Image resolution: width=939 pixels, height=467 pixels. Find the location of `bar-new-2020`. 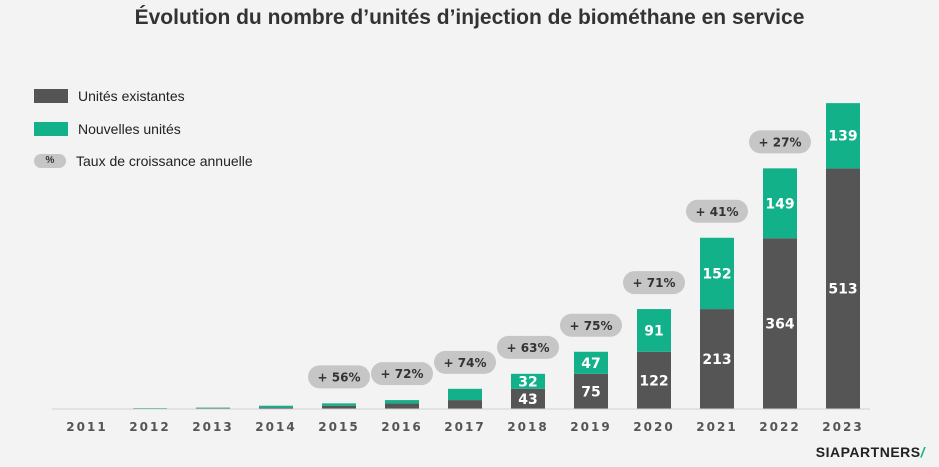

bar-new-2020 is located at coordinates (654, 330).